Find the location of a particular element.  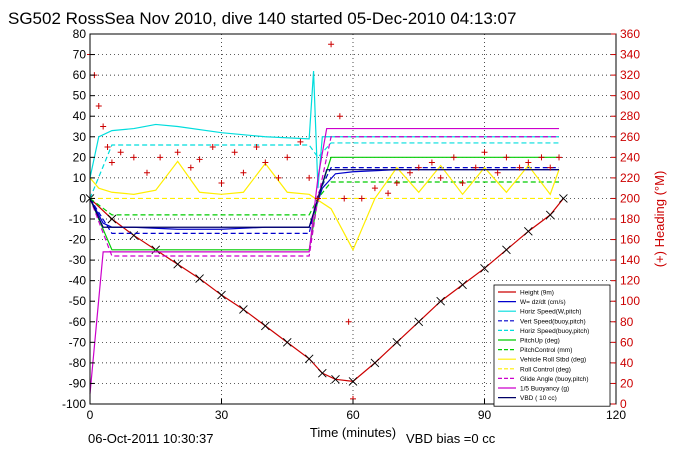

left-tick-label: -50 is located at coordinates (78, 301).